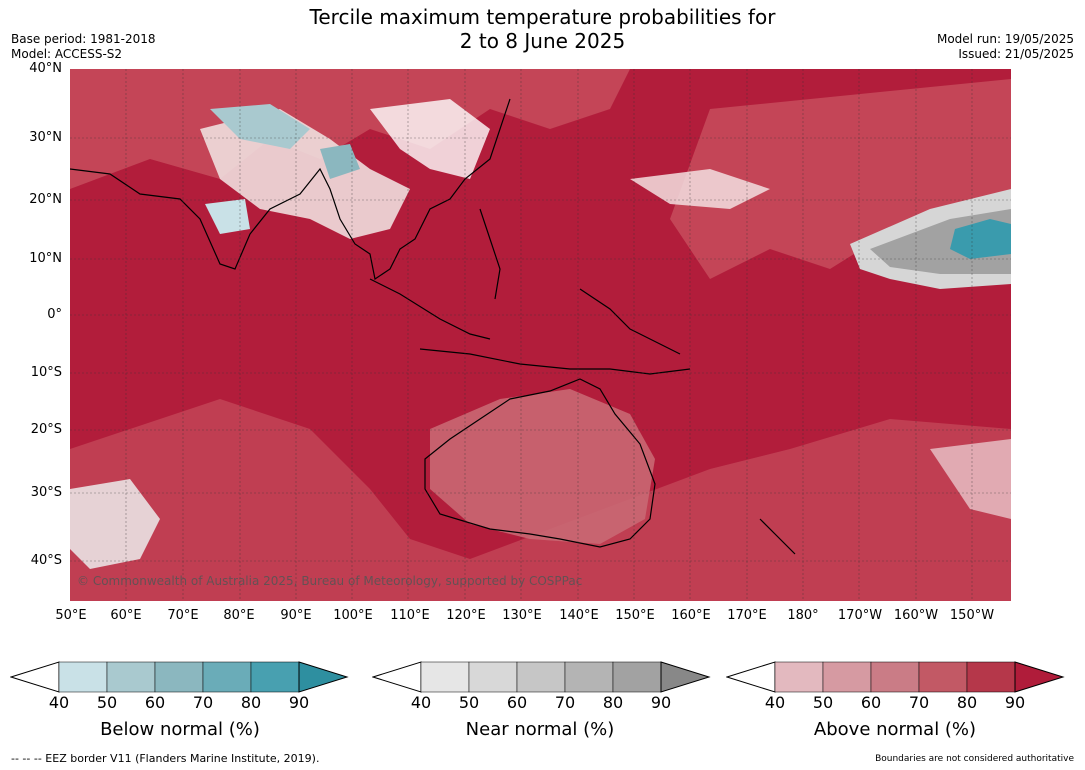 This screenshot has height=770, width=1085. What do you see at coordinates (410, 615) in the screenshot?
I see `lon-label: 110°E` at bounding box center [410, 615].